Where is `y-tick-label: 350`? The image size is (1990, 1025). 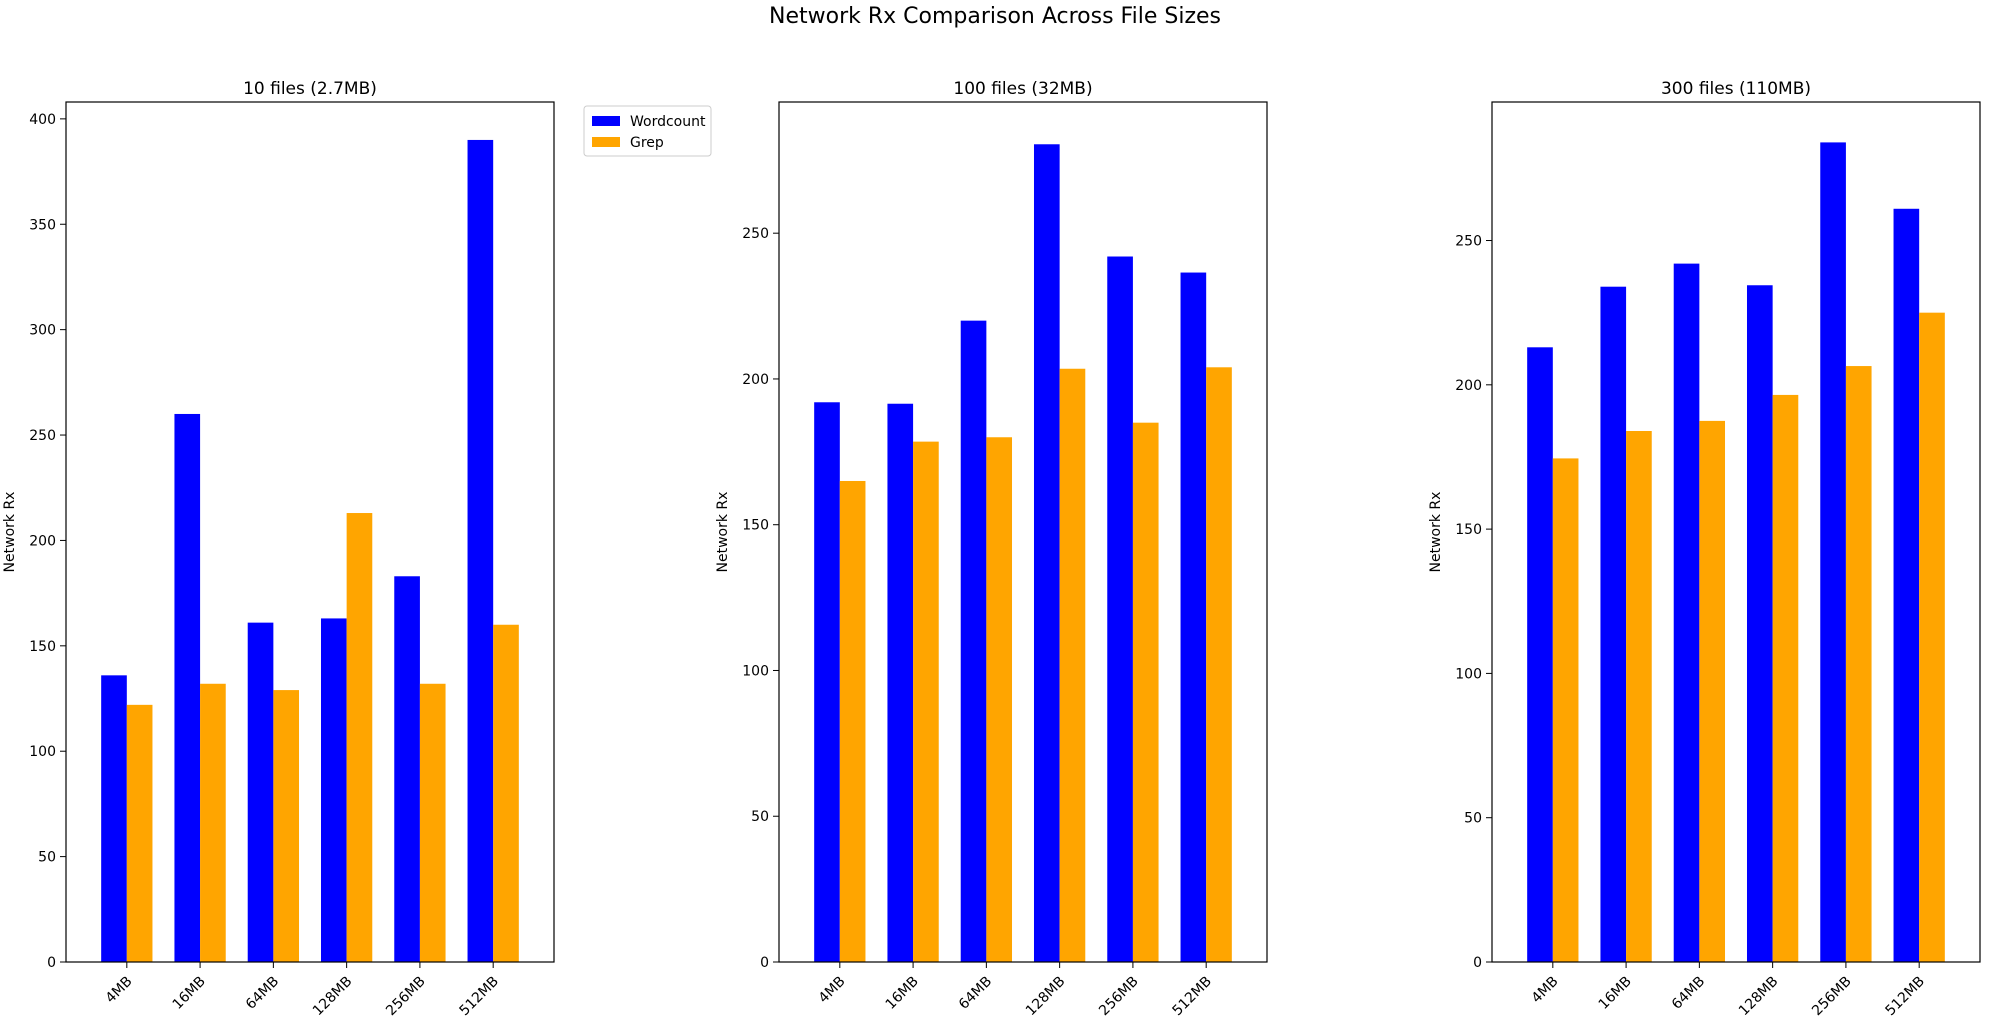
y-tick-label: 350 is located at coordinates (42, 225).